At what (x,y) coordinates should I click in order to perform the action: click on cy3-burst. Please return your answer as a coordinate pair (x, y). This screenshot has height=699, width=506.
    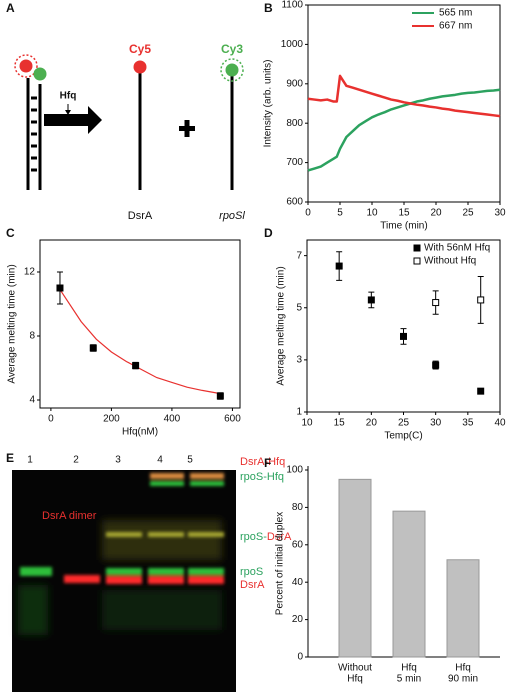
    Looking at the image, I should click on (232, 70).